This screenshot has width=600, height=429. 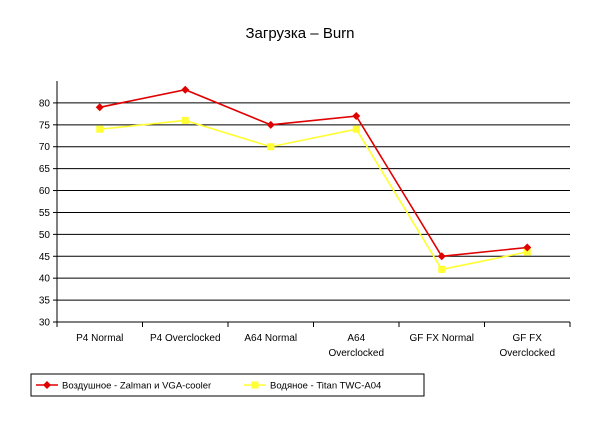 I want to click on x-tick-label: GF FX Overclocked, so click(x=527, y=346).